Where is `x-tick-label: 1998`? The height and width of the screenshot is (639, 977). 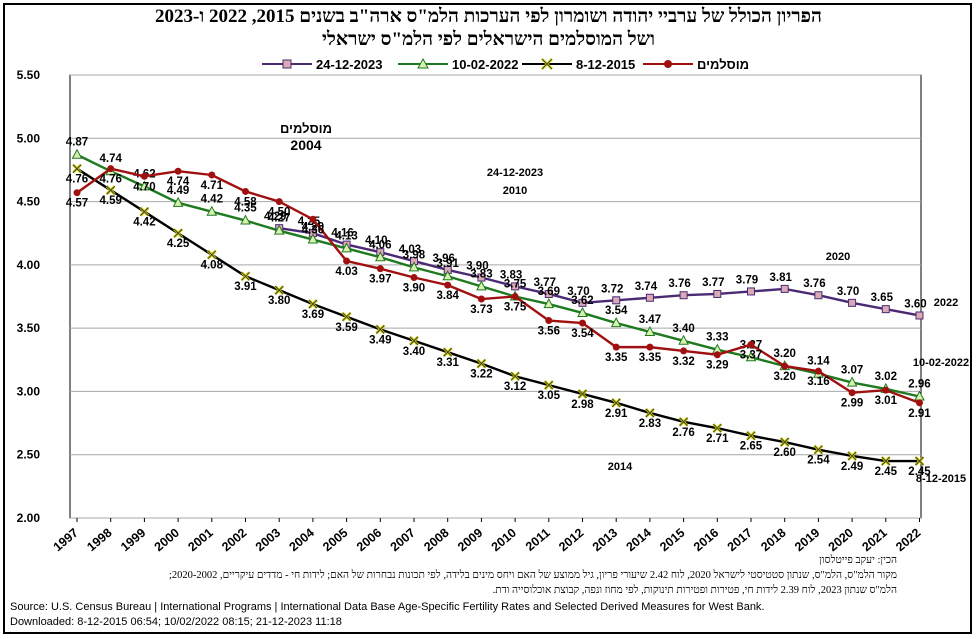 x-tick-label: 1998 is located at coordinates (99, 540).